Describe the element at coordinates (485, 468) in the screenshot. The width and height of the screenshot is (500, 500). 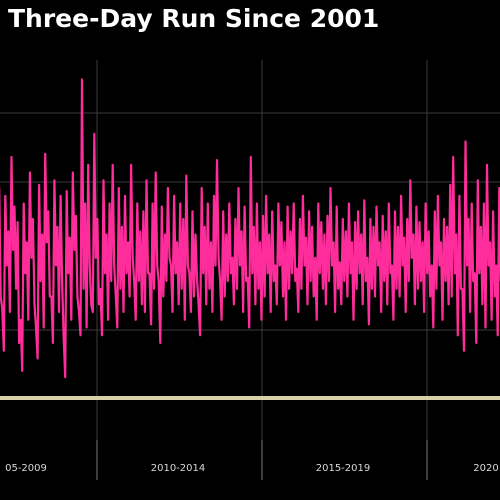
I see `x-tick-label: 2020` at that location.